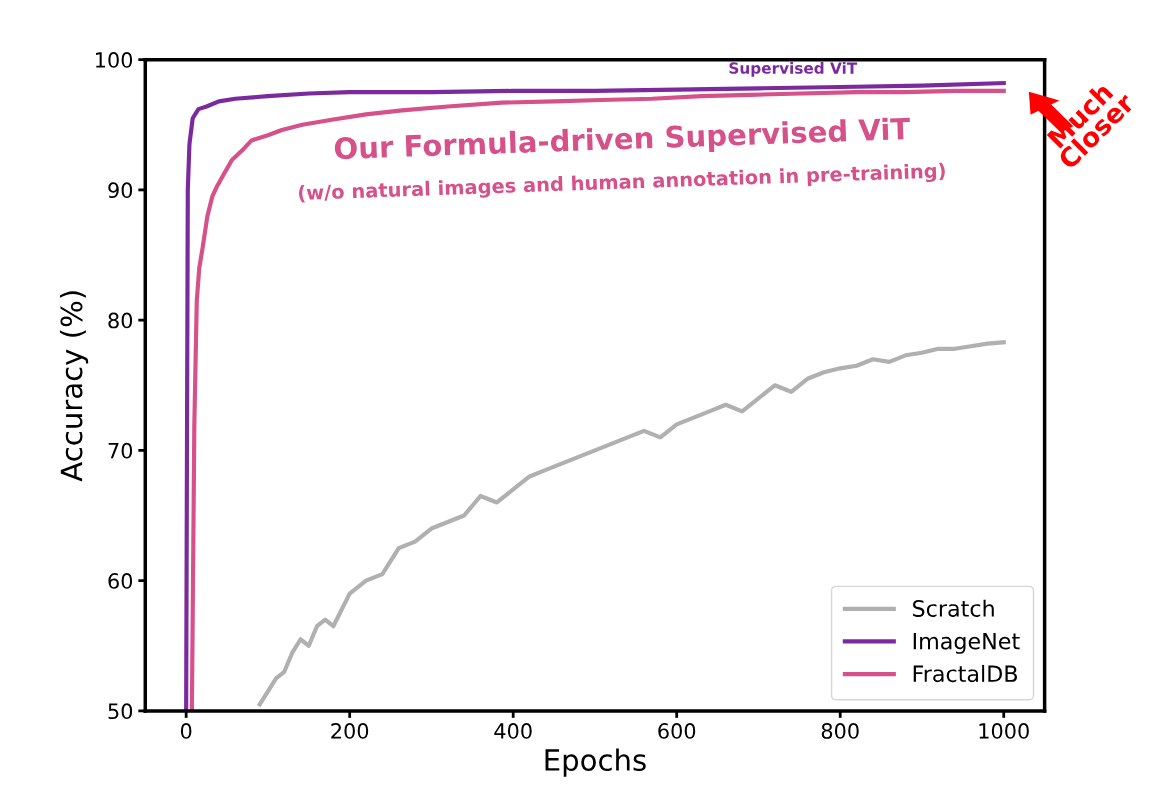  Describe the element at coordinates (1004, 731) in the screenshot. I see `x-tick-label: 1000` at that location.